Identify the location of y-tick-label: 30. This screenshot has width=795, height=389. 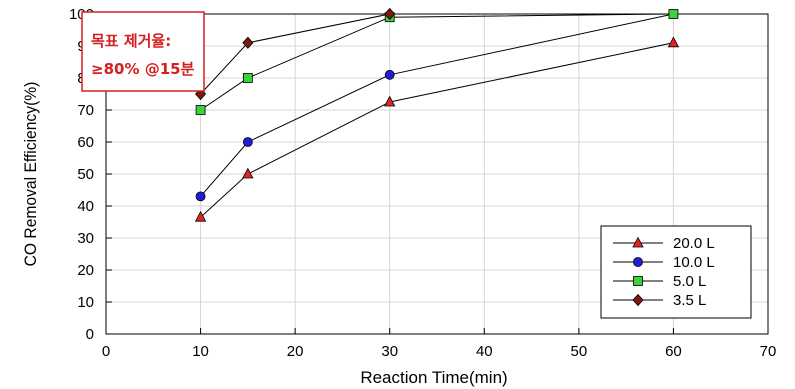
(85, 238).